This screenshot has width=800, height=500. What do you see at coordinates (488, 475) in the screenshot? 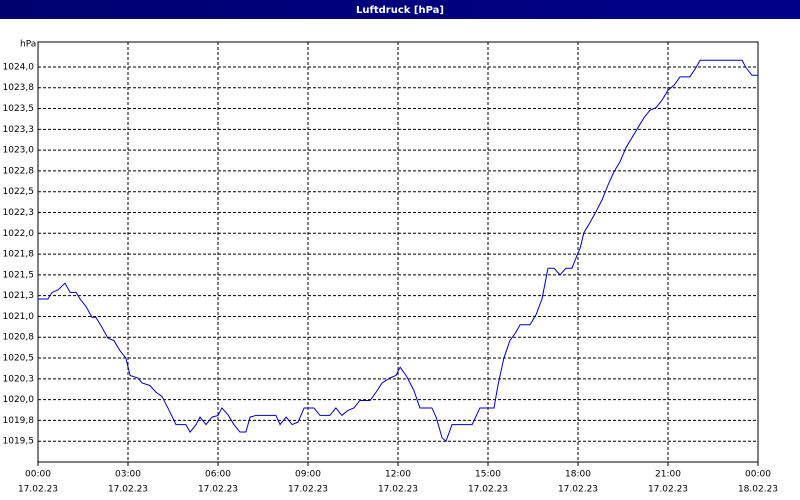
I see `x-tick-label: 15:00` at bounding box center [488, 475].